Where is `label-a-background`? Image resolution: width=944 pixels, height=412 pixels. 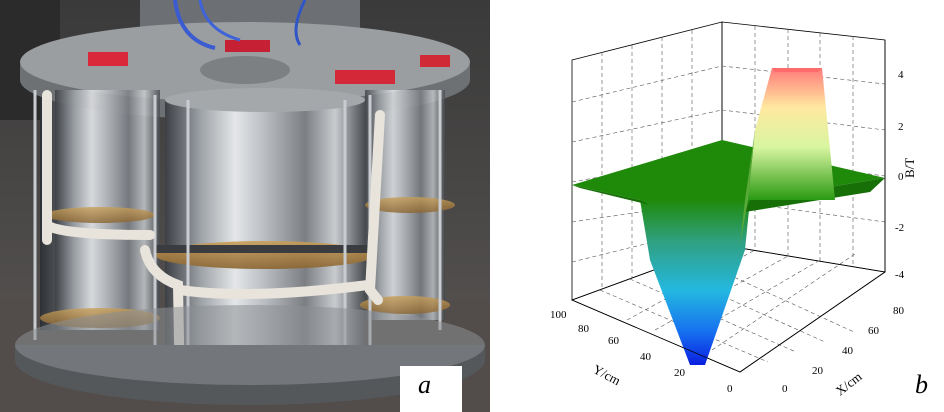
label-a-background is located at coordinates (431, 389).